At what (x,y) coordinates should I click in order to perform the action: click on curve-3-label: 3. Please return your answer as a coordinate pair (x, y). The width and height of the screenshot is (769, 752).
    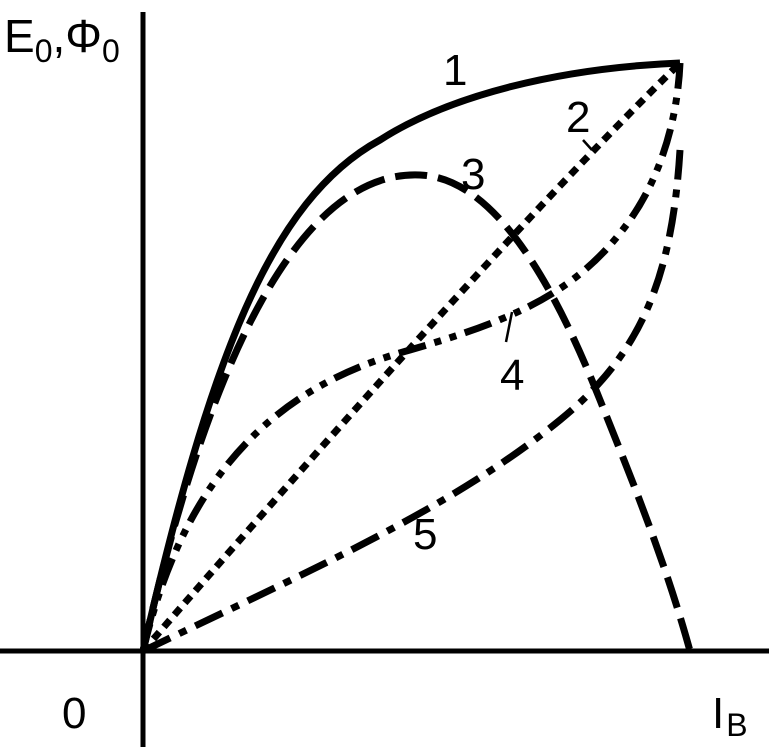
    Looking at the image, I should click on (473, 174).